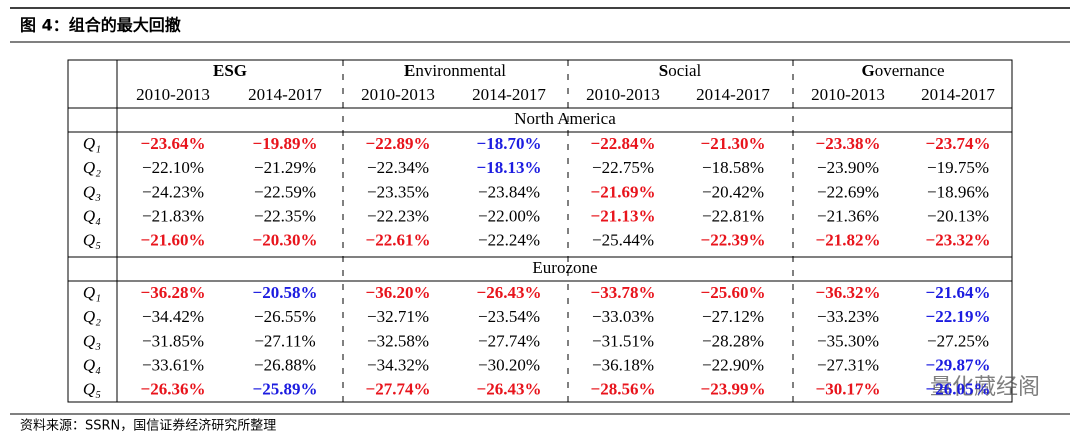 This screenshot has height=435, width=1080. What do you see at coordinates (173, 191) in the screenshot?
I see `table-cell: −24.23%` at bounding box center [173, 191].